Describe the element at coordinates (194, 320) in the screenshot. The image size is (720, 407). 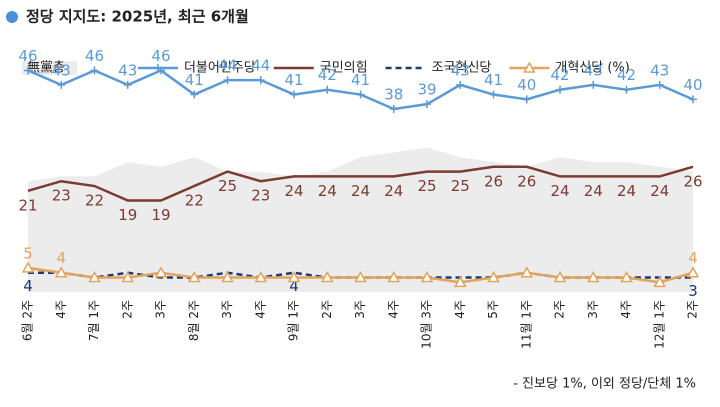
I see `x-tick-label: 8월 2주` at that location.